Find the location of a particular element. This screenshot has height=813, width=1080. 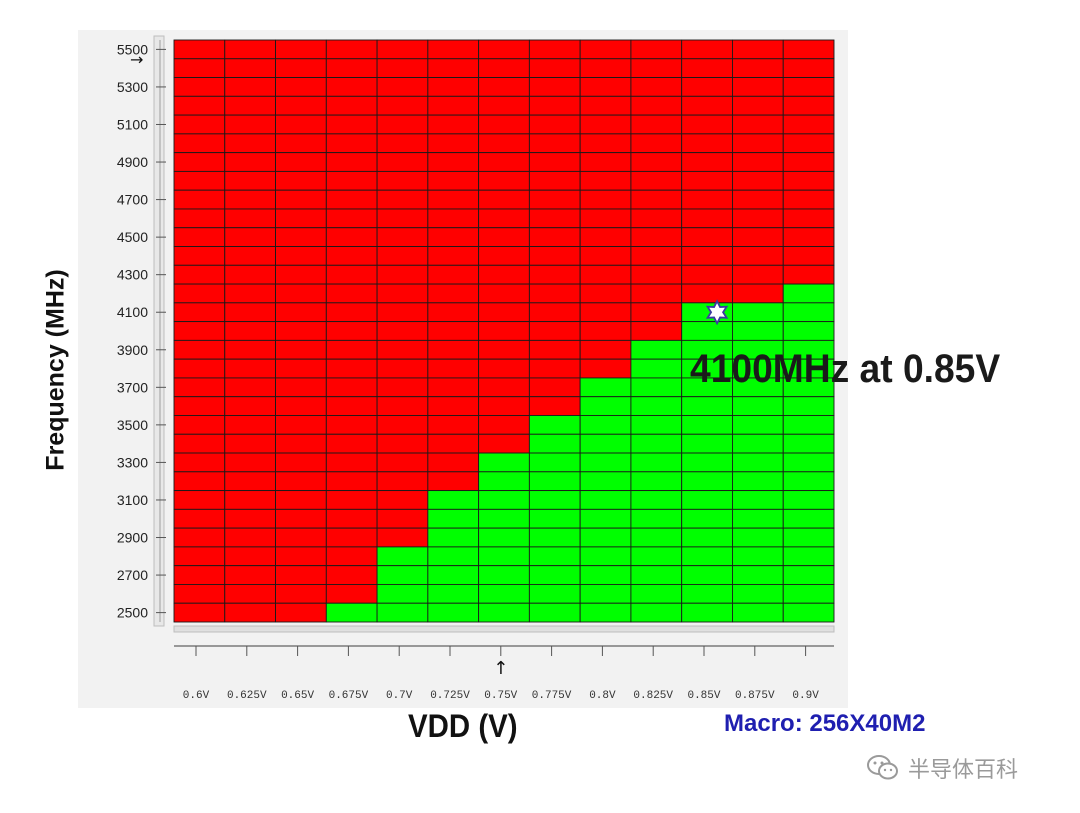

y-scrollbar is located at coordinates (159, 331).